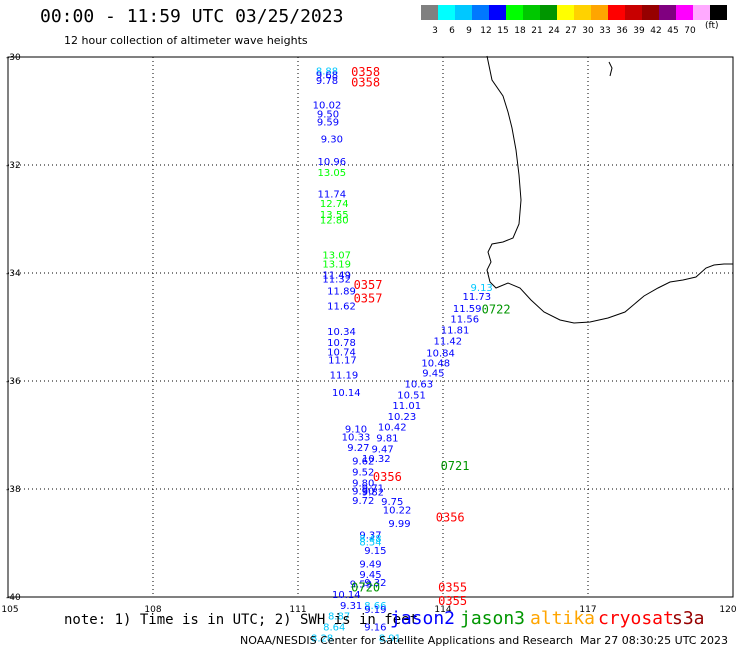 This screenshot has width=740, height=650. Describe the element at coordinates (341, 343) in the screenshot. I see `wave-height-value: 10.78` at that location.